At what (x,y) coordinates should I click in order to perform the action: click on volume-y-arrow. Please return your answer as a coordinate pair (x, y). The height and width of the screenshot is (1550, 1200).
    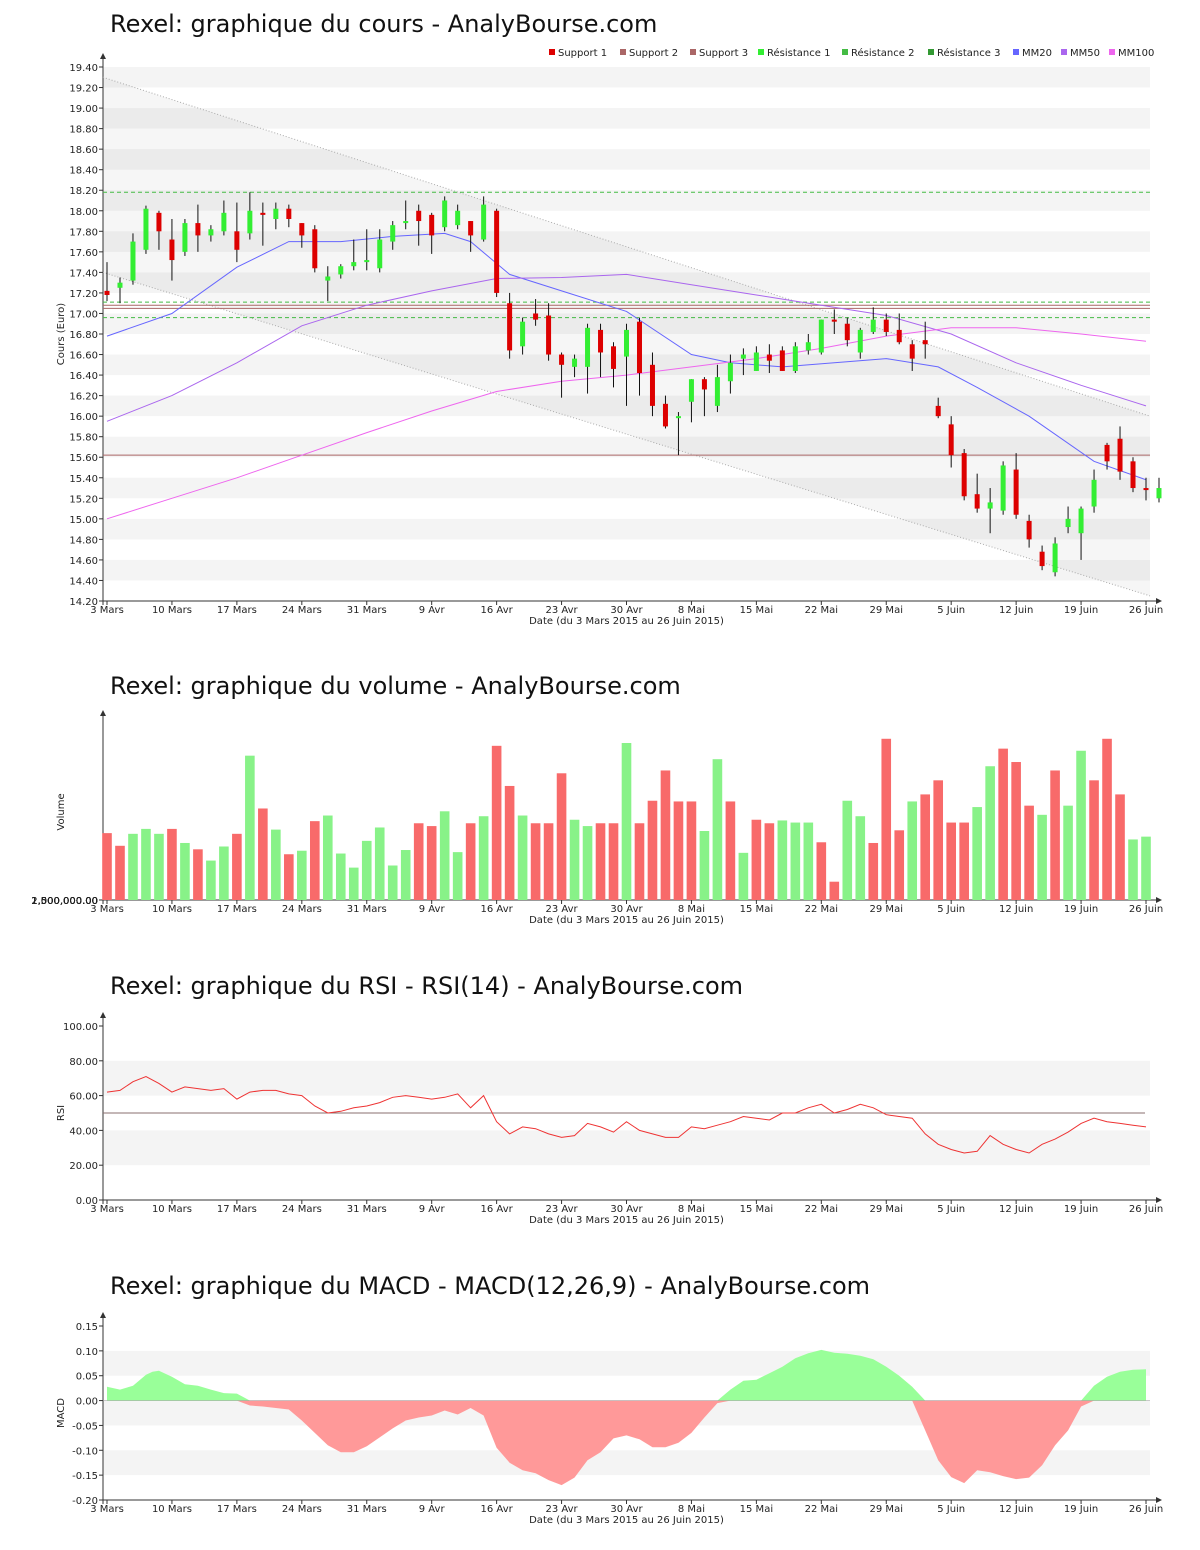
    Looking at the image, I should click on (103, 713).